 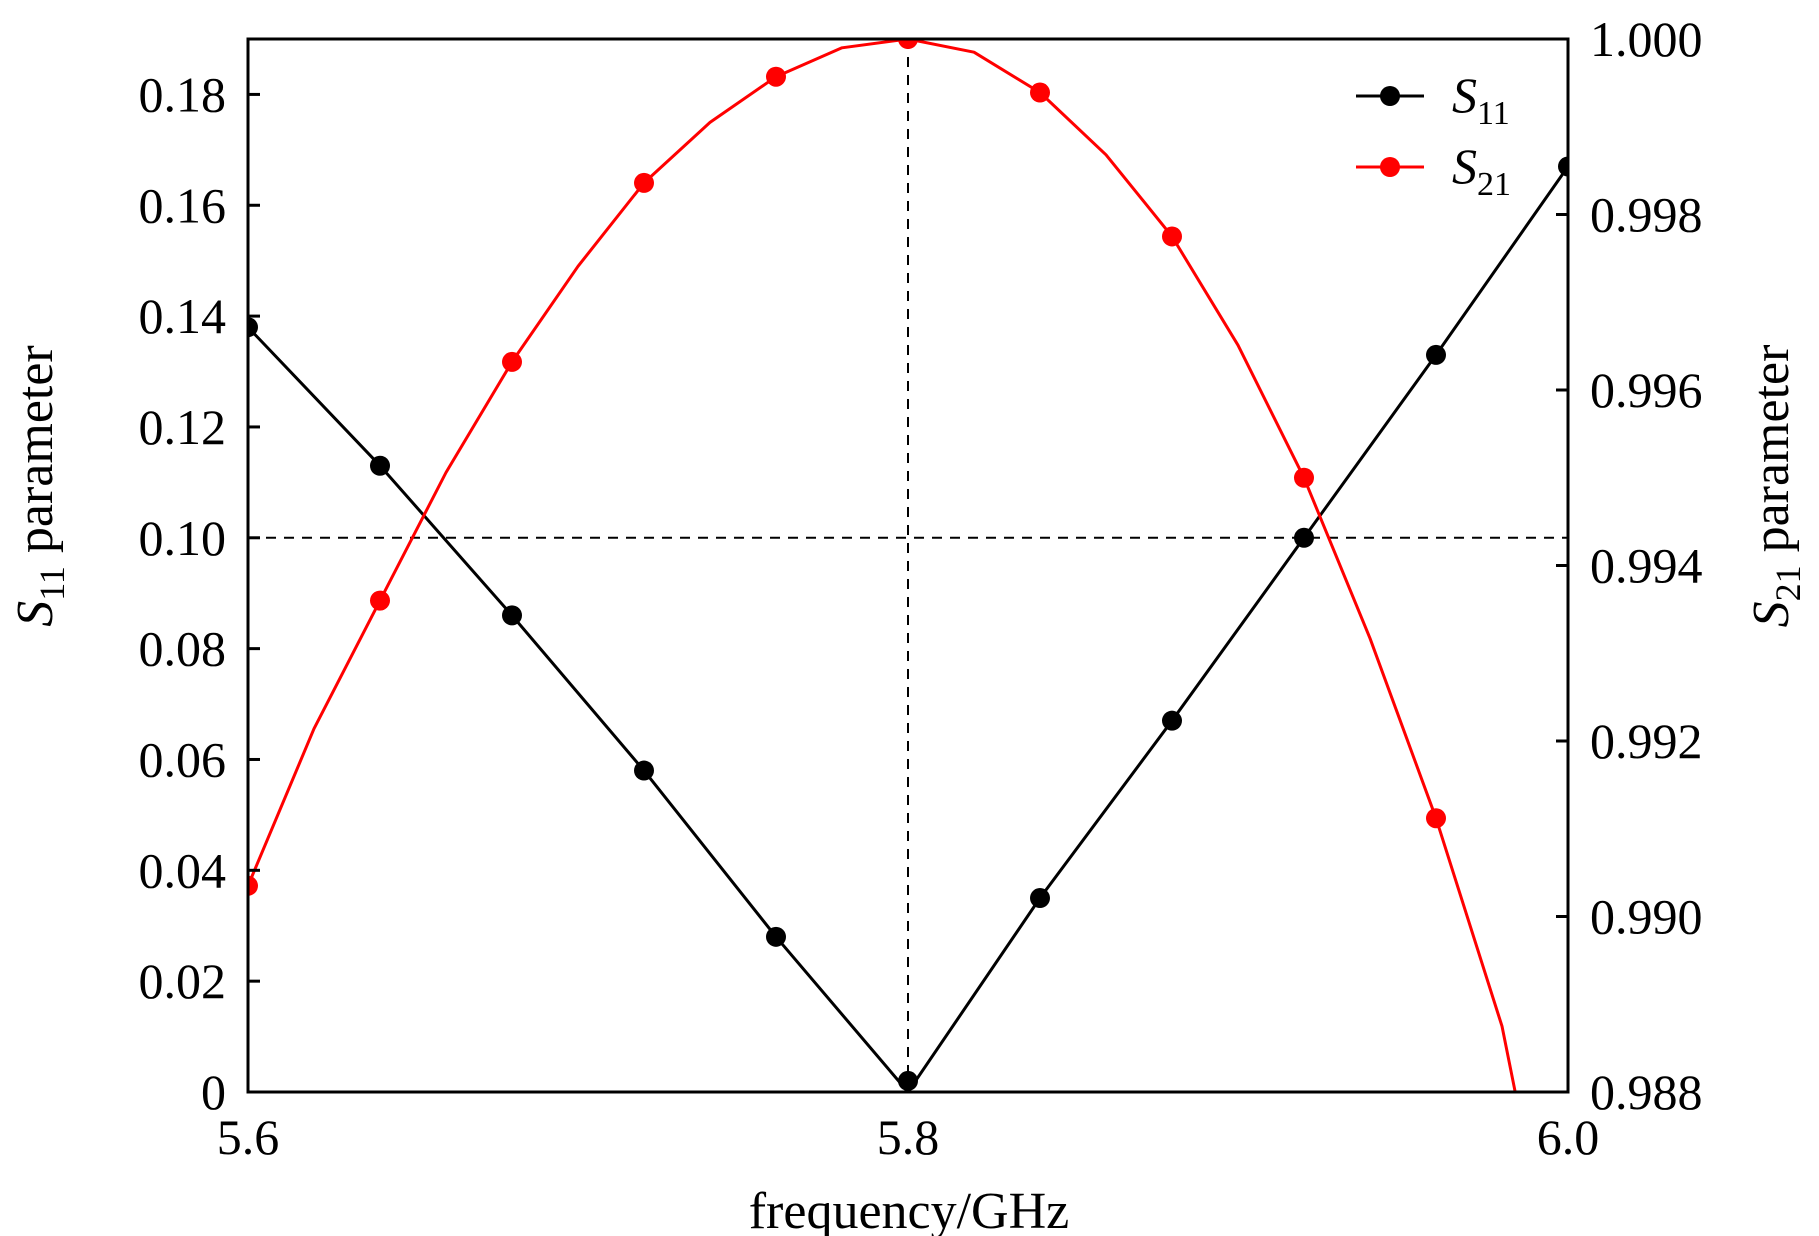 What do you see at coordinates (1646, 566) in the screenshot?
I see `y-right-tick-label-3: 0.994` at bounding box center [1646, 566].